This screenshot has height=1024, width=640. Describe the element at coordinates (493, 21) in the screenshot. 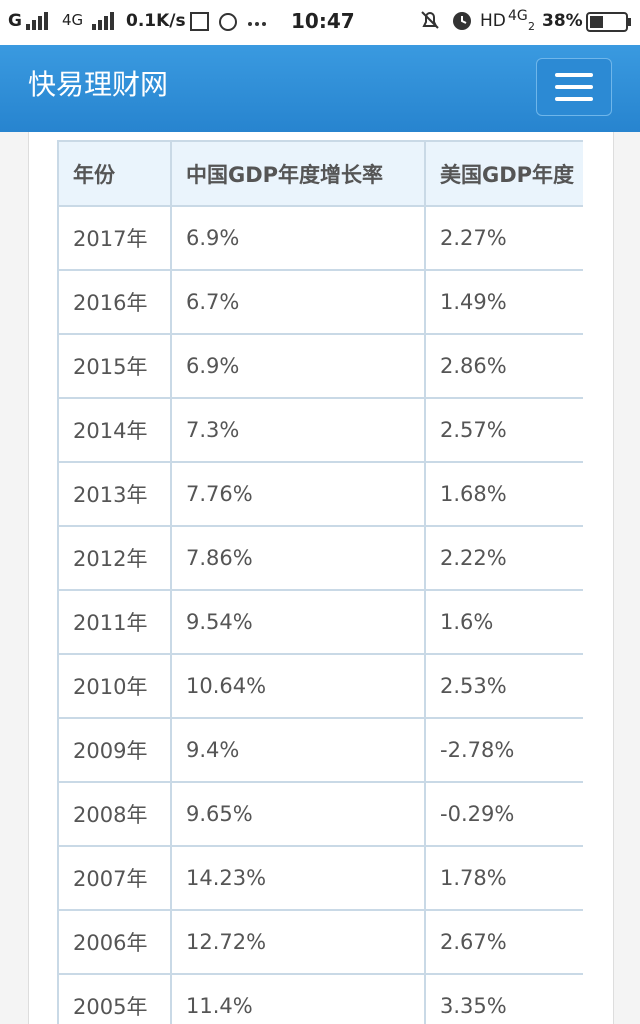

I see `hd: HD` at that location.